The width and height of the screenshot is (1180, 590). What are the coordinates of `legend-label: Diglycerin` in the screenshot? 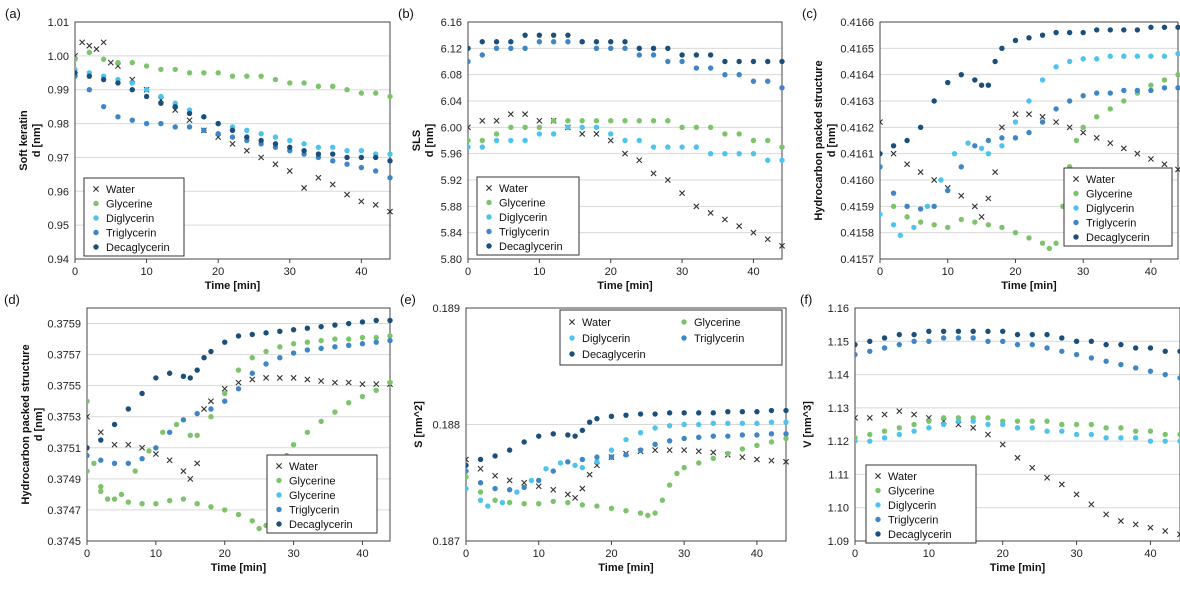 It's located at (130, 219).